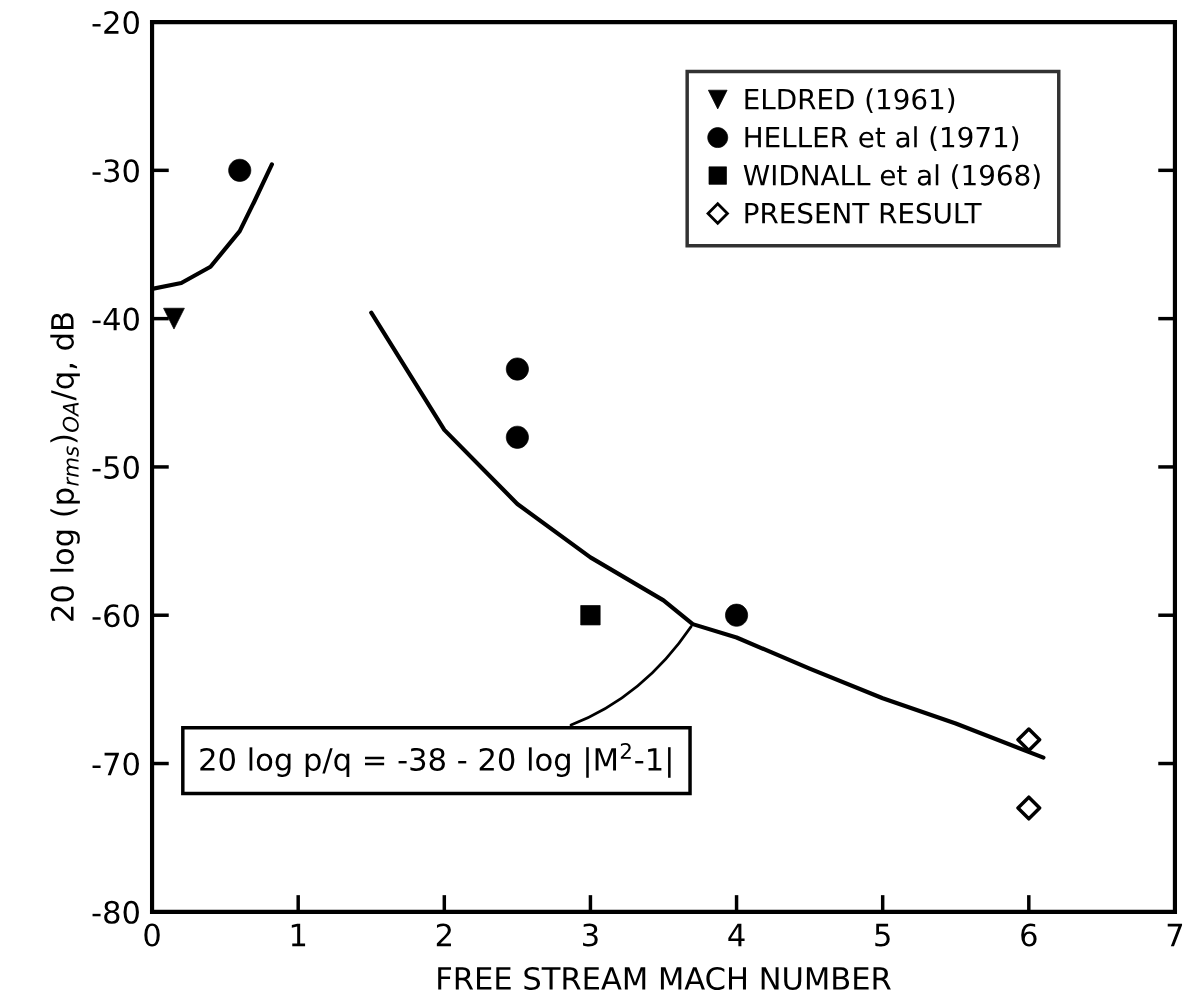  What do you see at coordinates (443, 935) in the screenshot?
I see `x-tick-label: 2` at bounding box center [443, 935].